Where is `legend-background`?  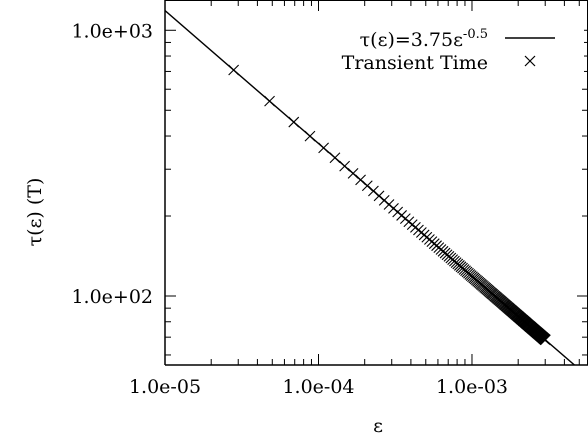
legend-background is located at coordinates (428, 52).